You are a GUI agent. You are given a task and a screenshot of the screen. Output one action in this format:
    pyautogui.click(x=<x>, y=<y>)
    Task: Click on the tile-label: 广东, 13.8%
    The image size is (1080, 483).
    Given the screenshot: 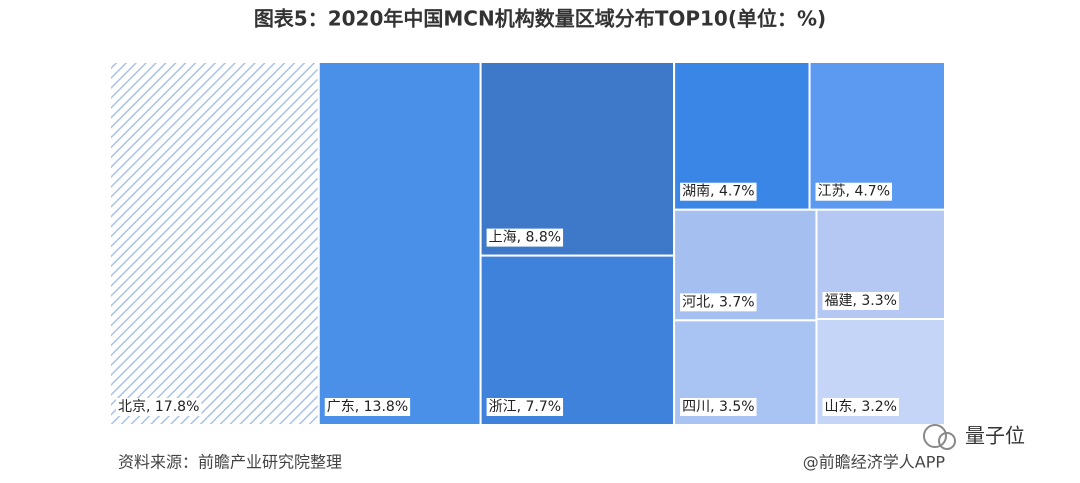 What is the action you would take?
    pyautogui.click(x=367, y=407)
    